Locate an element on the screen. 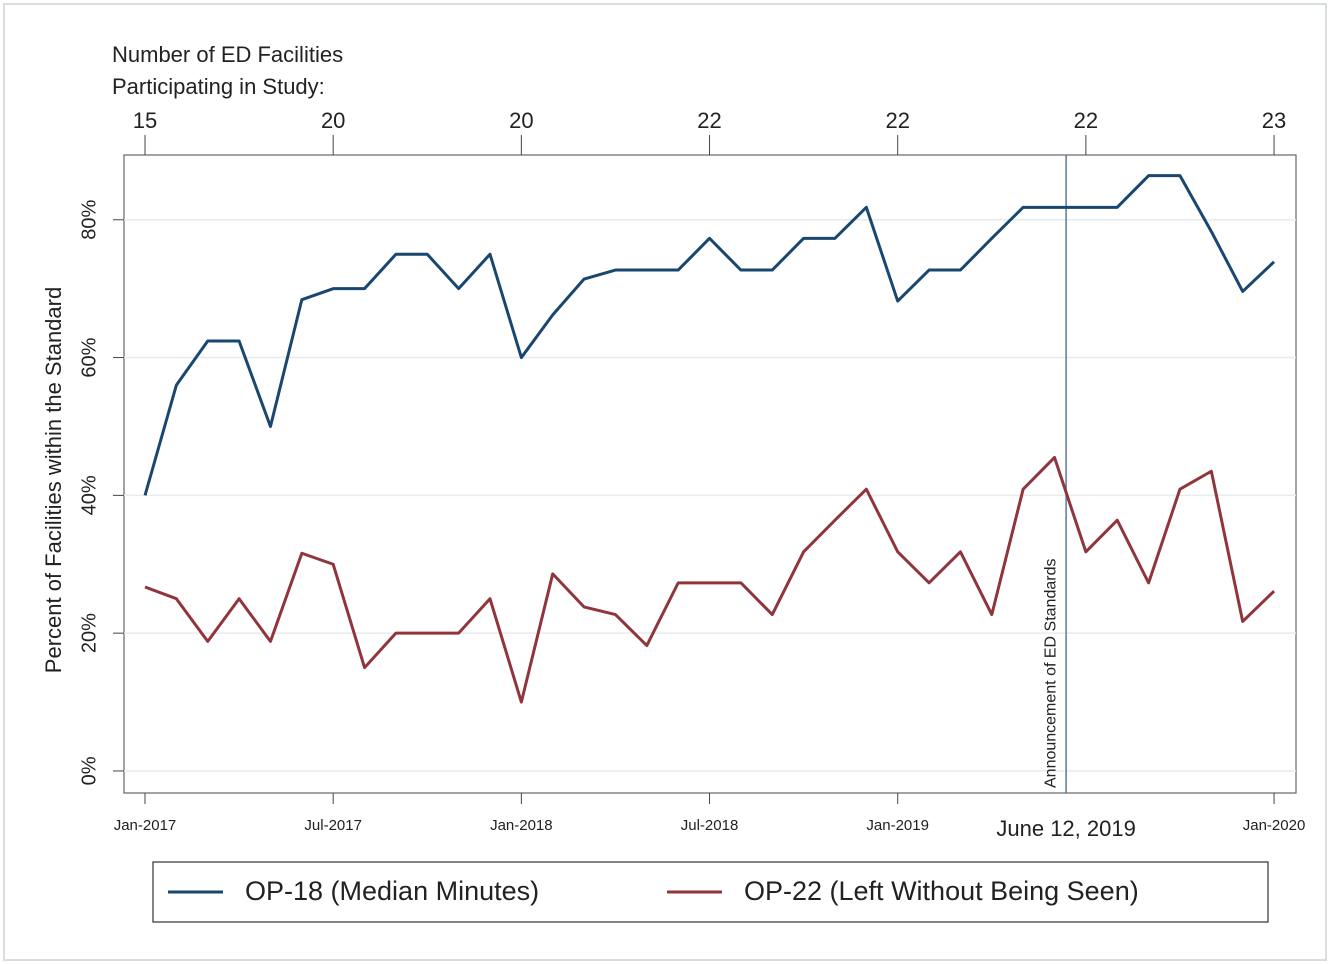 Image resolution: width=1330 pixels, height=964 pixels. top-axis-title: Number of ED Facilities is located at coordinates (227, 54).